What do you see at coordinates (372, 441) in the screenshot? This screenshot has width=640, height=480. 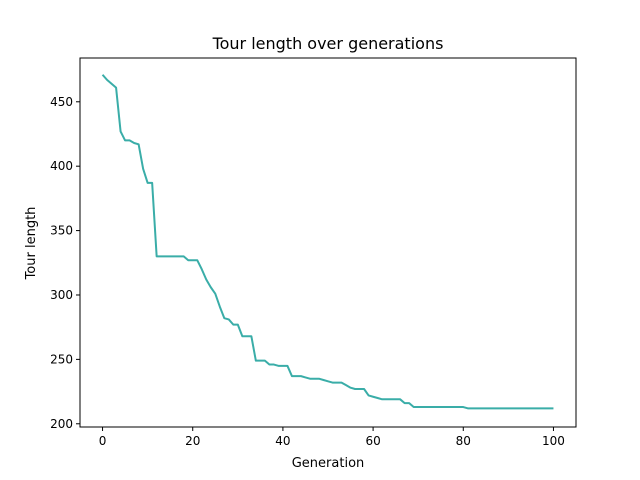 I see `x-tick-label: 60` at bounding box center [372, 441].